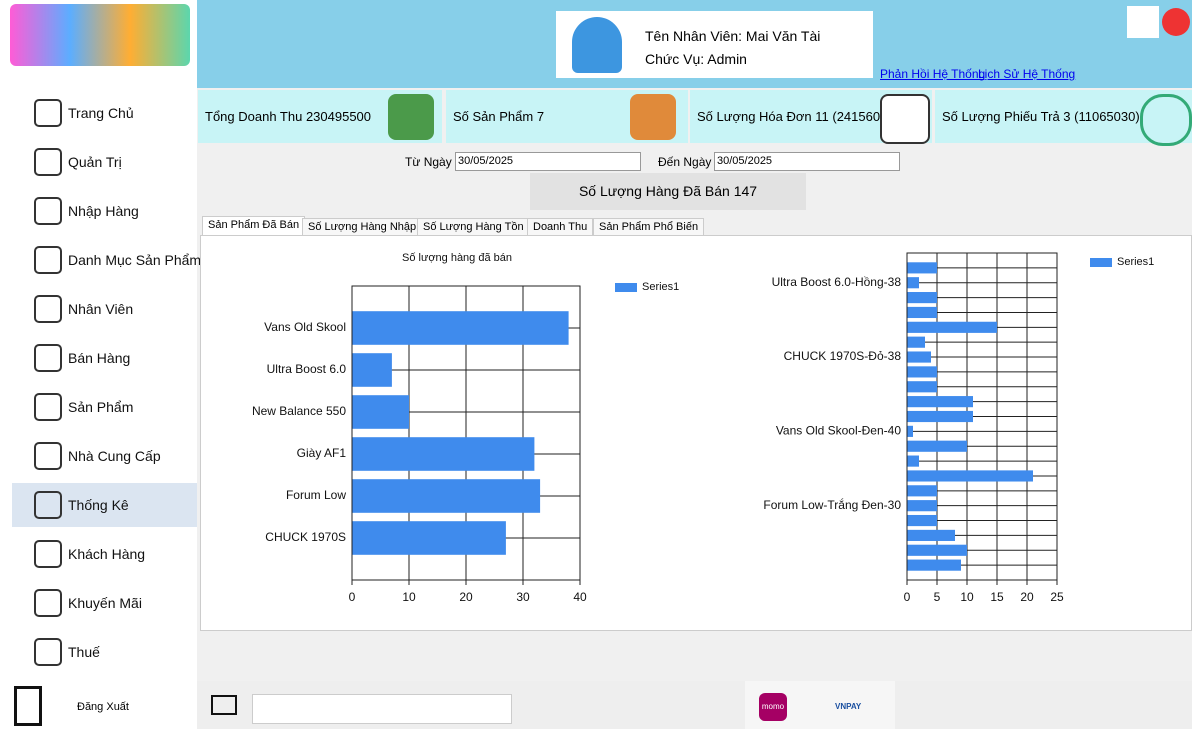 The width and height of the screenshot is (1192, 729). Describe the element at coordinates (107, 554) in the screenshot. I see `menu-label: Khách Hàng` at that location.